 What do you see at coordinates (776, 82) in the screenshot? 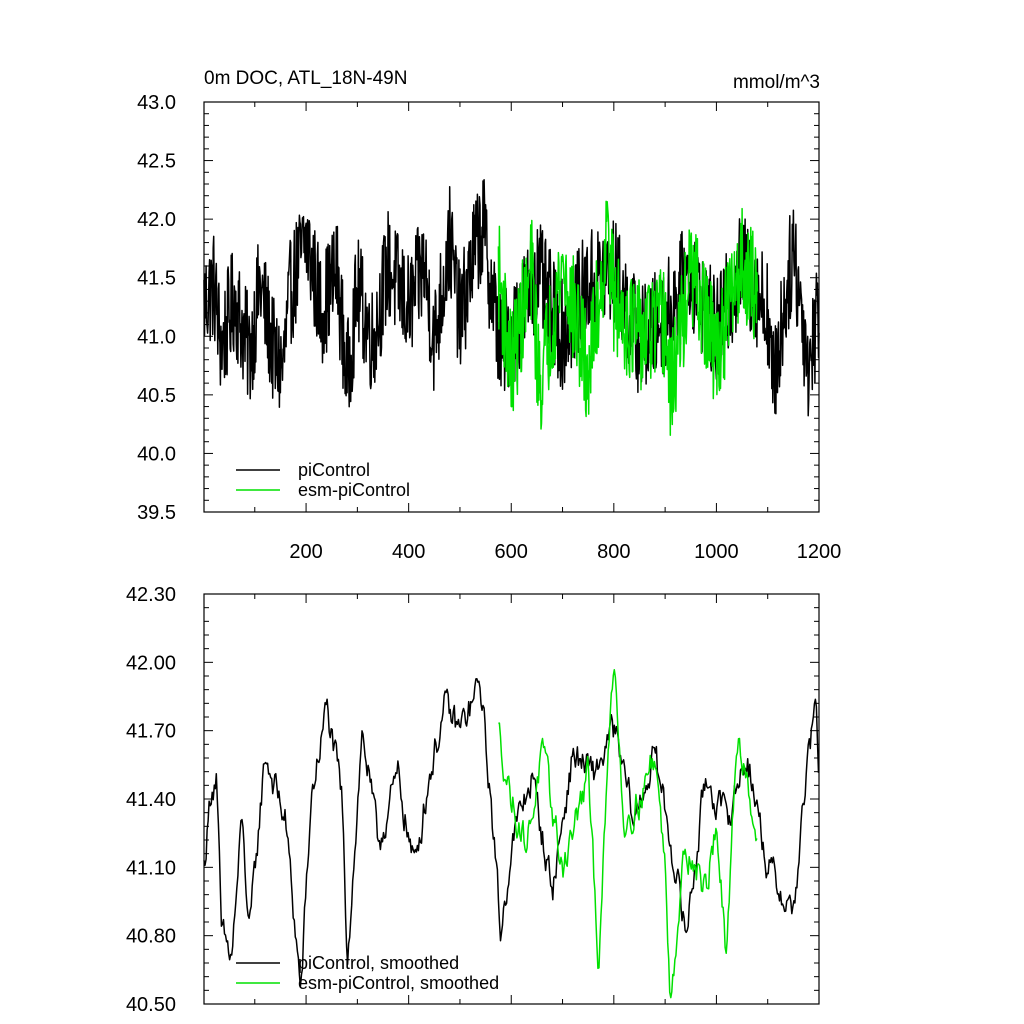
I see `units-label: mmol/m^3` at bounding box center [776, 82].